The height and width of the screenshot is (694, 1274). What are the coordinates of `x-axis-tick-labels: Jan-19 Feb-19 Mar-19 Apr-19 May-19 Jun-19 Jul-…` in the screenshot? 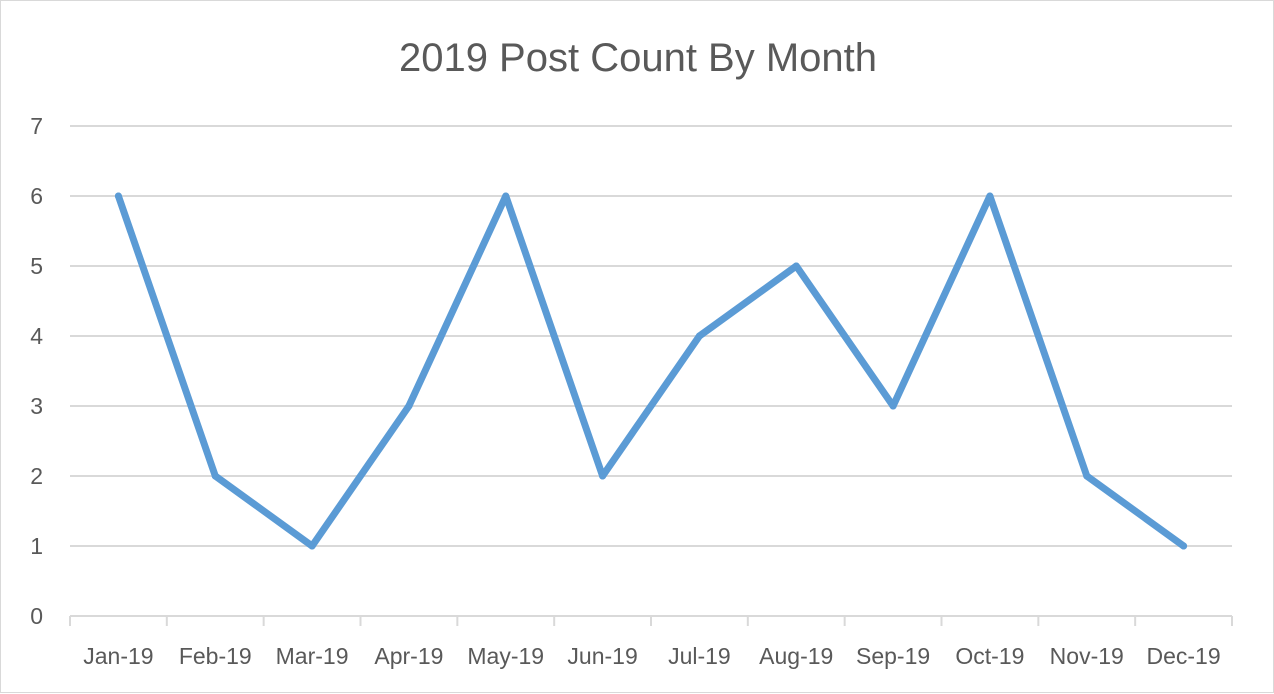 It's located at (651, 656).